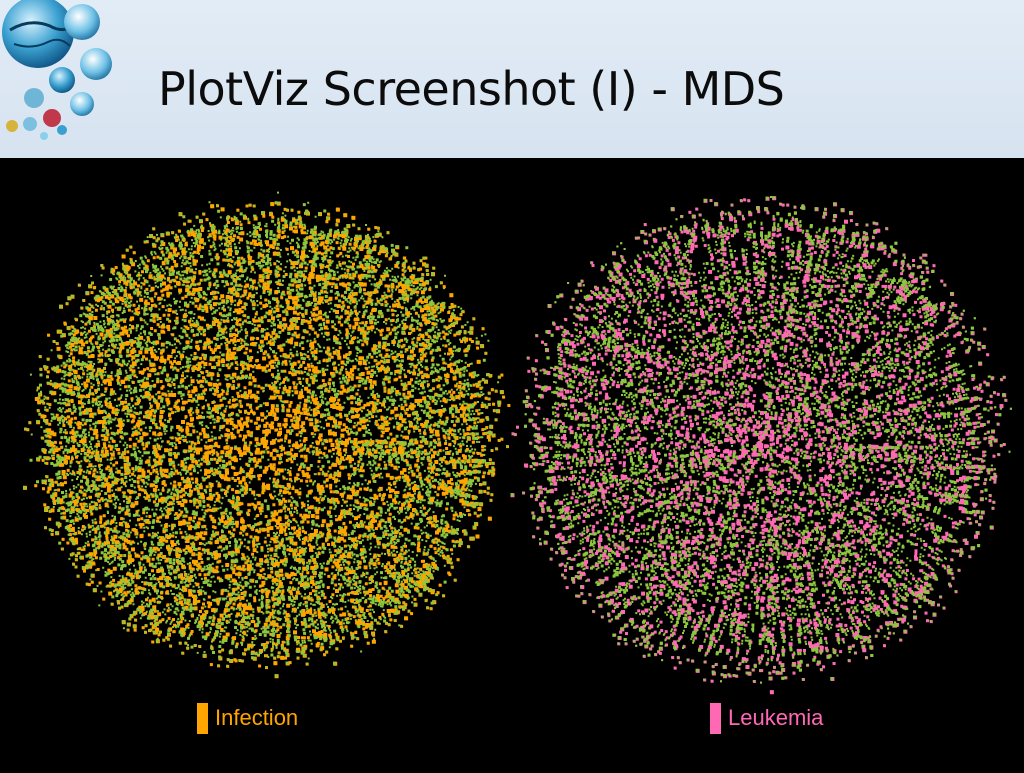  Describe the element at coordinates (202, 718) in the screenshot. I see `legend-swatch-infection` at that location.